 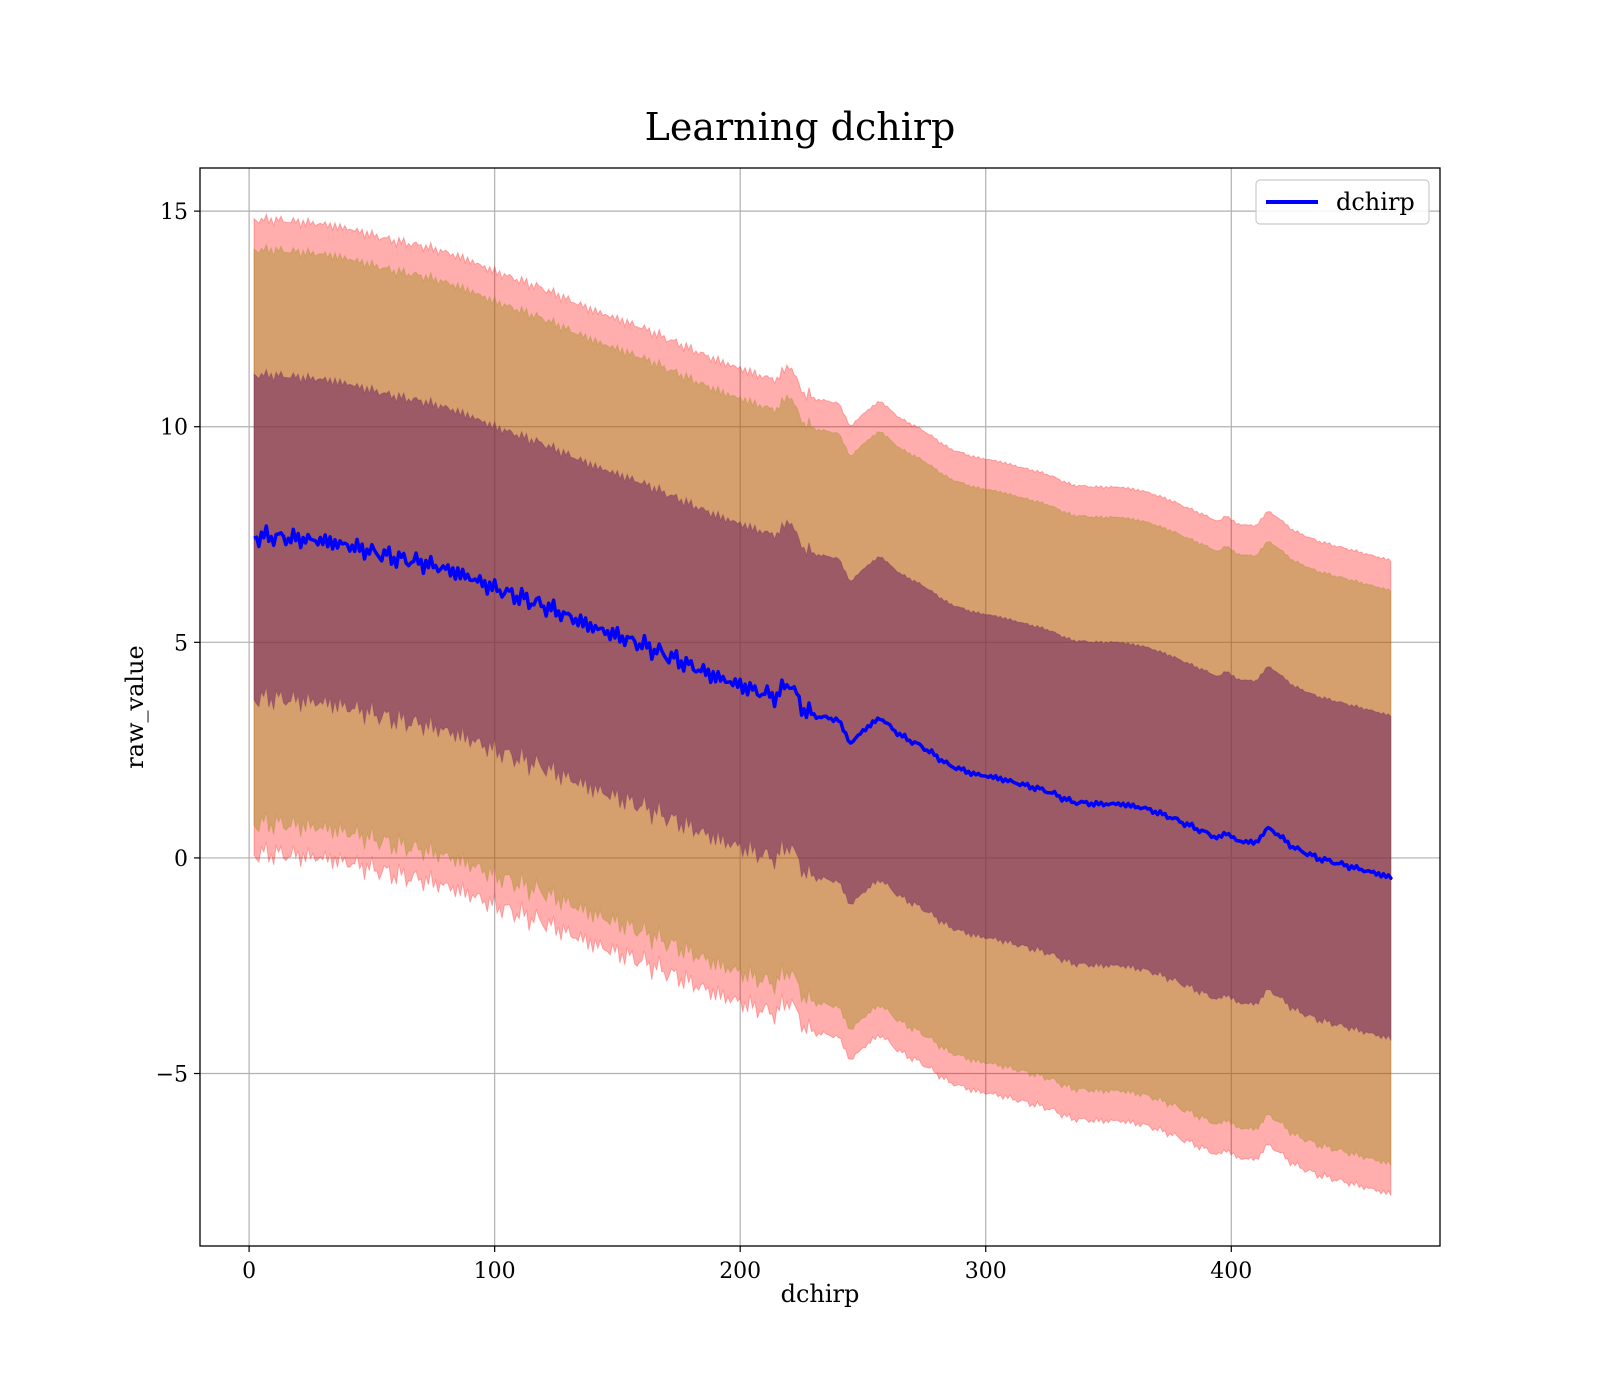 What do you see at coordinates (172, 1075) in the screenshot?
I see `y-tick-label: −5` at bounding box center [172, 1075].